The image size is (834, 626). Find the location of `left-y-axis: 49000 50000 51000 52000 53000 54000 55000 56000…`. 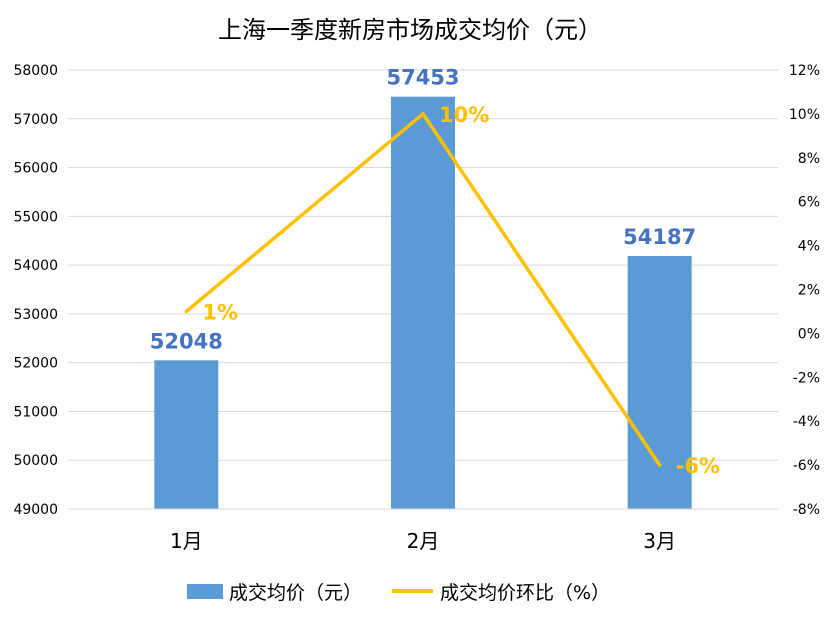

left-y-axis: 49000 50000 51000 52000 53000 54000 55000 56000… is located at coordinates (35, 290).